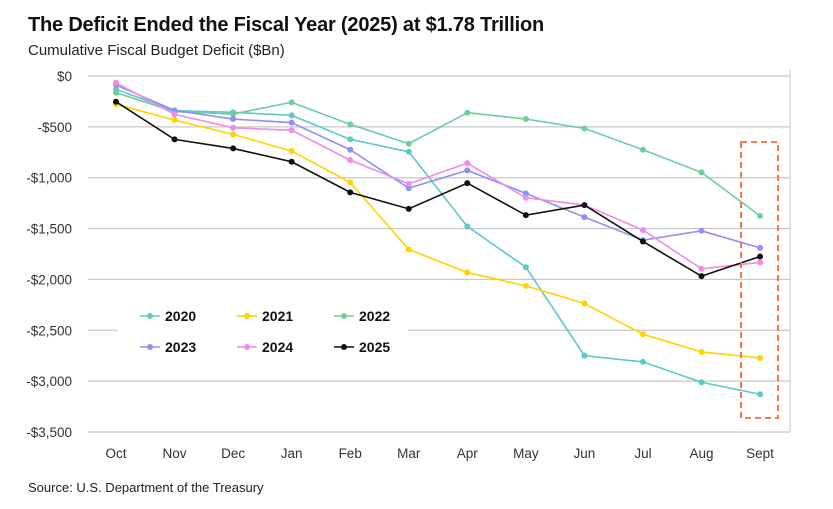 This screenshot has height=509, width=833. What do you see at coordinates (146, 487) in the screenshot?
I see `source-note: Source: U.S. Department of the Treasury` at bounding box center [146, 487].